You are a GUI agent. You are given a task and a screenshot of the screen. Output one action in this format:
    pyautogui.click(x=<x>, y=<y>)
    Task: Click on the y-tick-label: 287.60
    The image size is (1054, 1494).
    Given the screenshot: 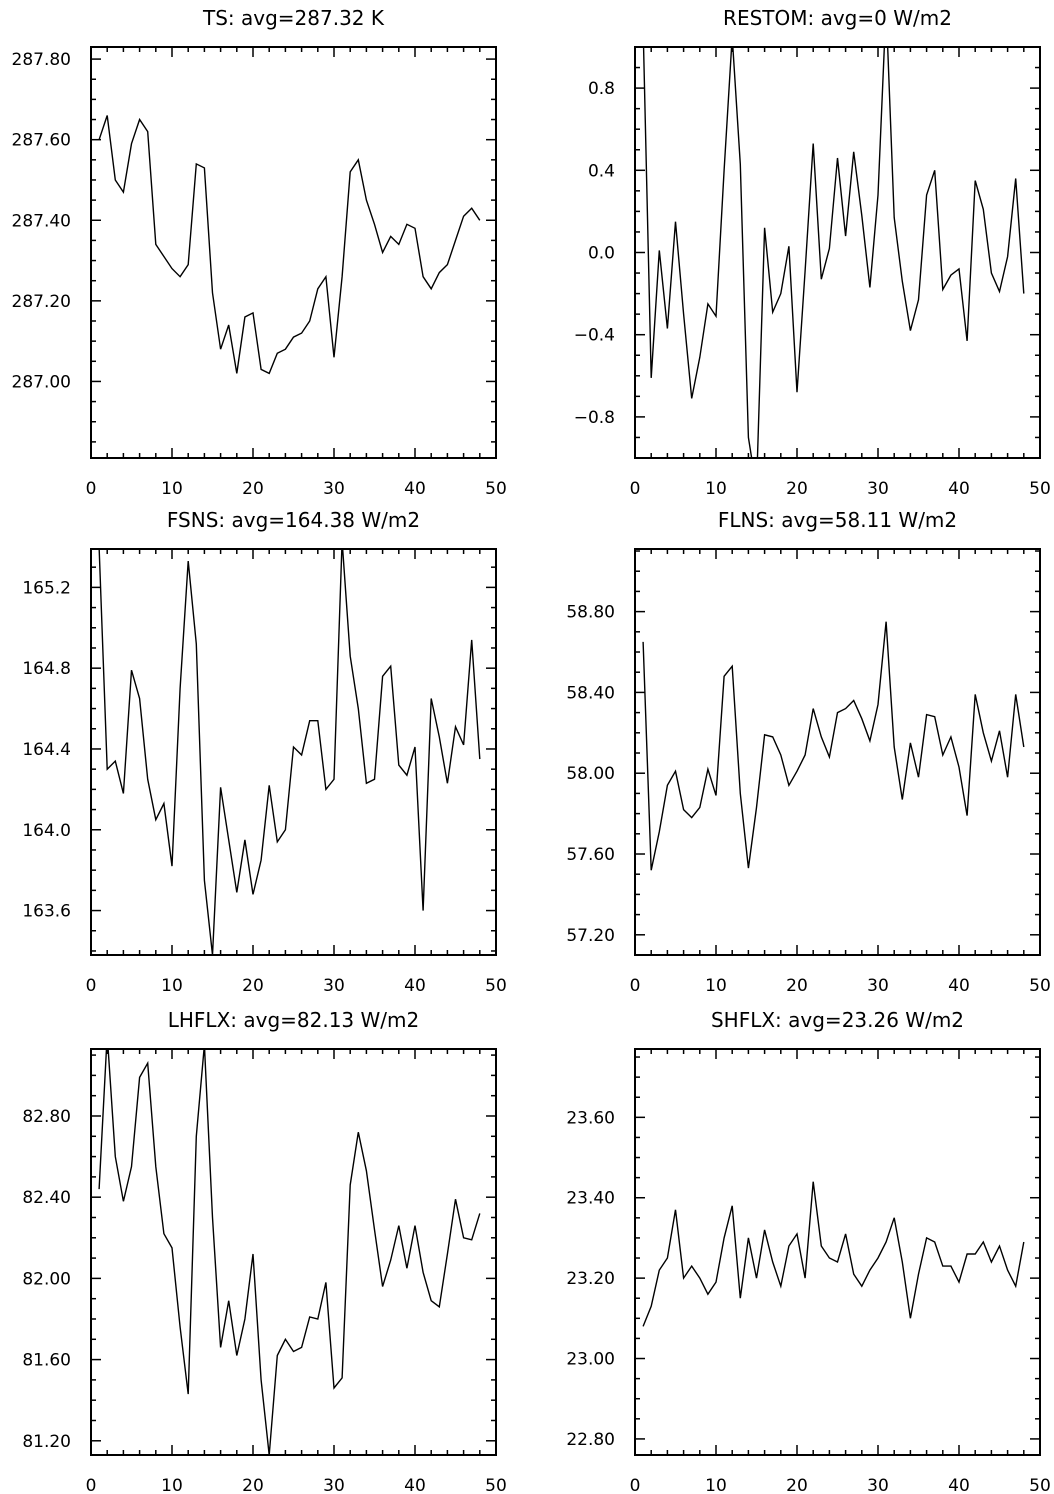 What is the action you would take?
    pyautogui.click(x=41, y=141)
    